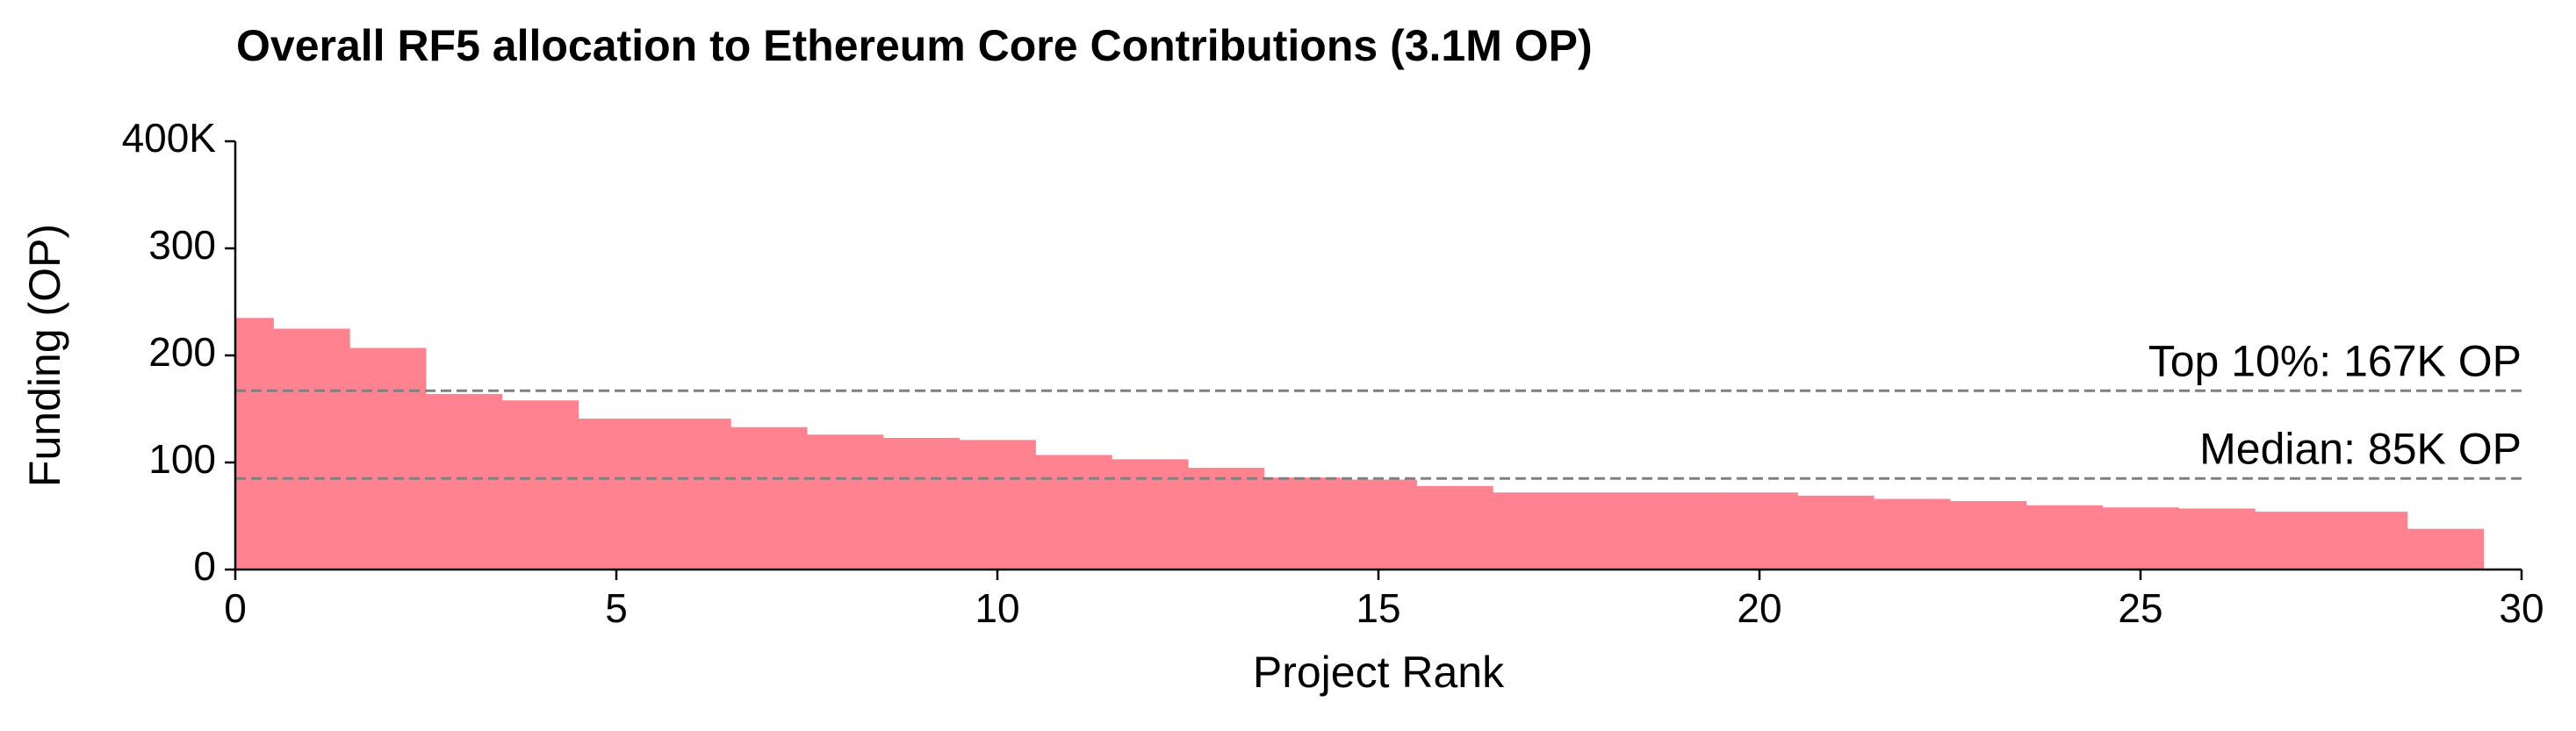 The height and width of the screenshot is (731, 2576). I want to click on y-tick-label: 0, so click(204, 566).